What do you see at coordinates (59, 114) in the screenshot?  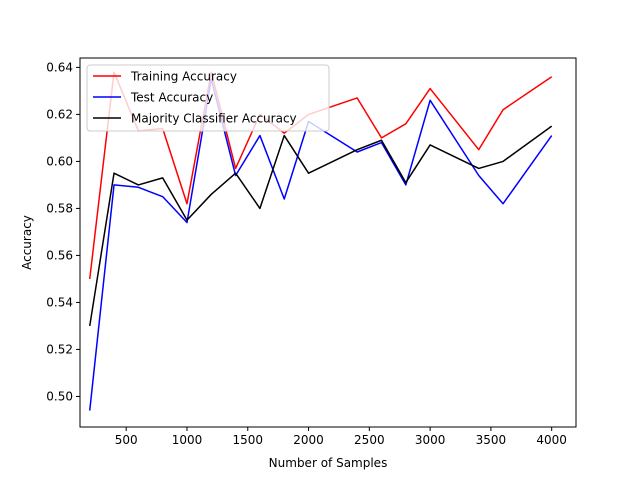 I see `y-tick-label: 0.62` at bounding box center [59, 114].